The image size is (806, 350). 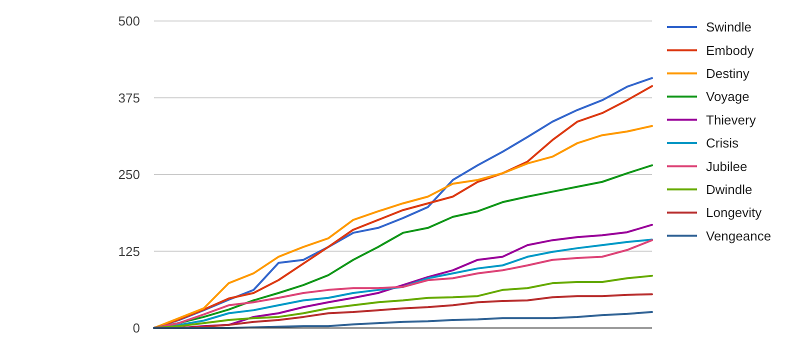 What do you see at coordinates (136, 328) in the screenshot?
I see `y-tick-label: 0` at bounding box center [136, 328].